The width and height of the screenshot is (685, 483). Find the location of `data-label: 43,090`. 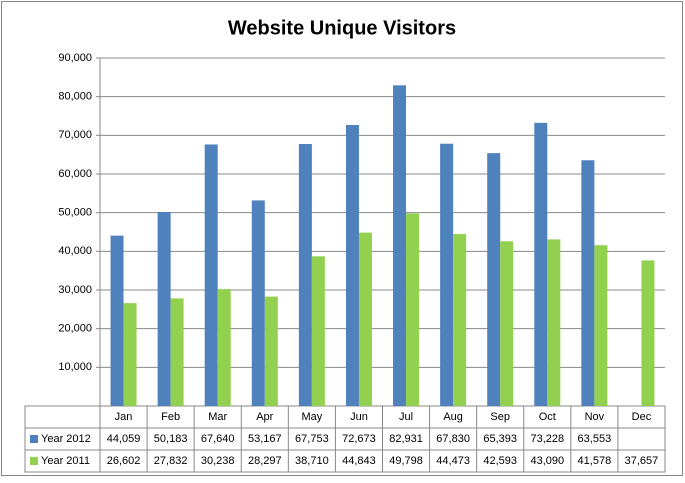

data-label: 43,090 is located at coordinates (547, 461).